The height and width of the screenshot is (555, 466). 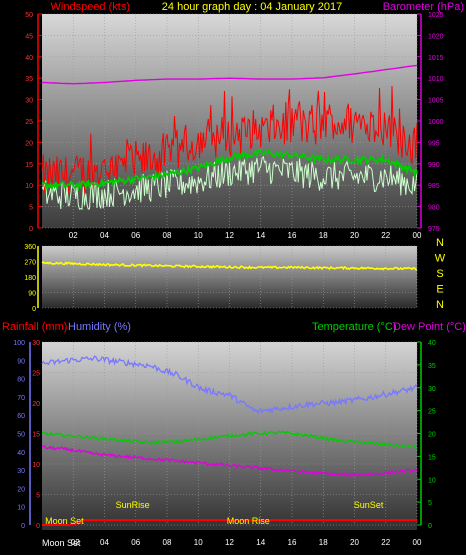 I want to click on rainfall-line, so click(x=229, y=522).